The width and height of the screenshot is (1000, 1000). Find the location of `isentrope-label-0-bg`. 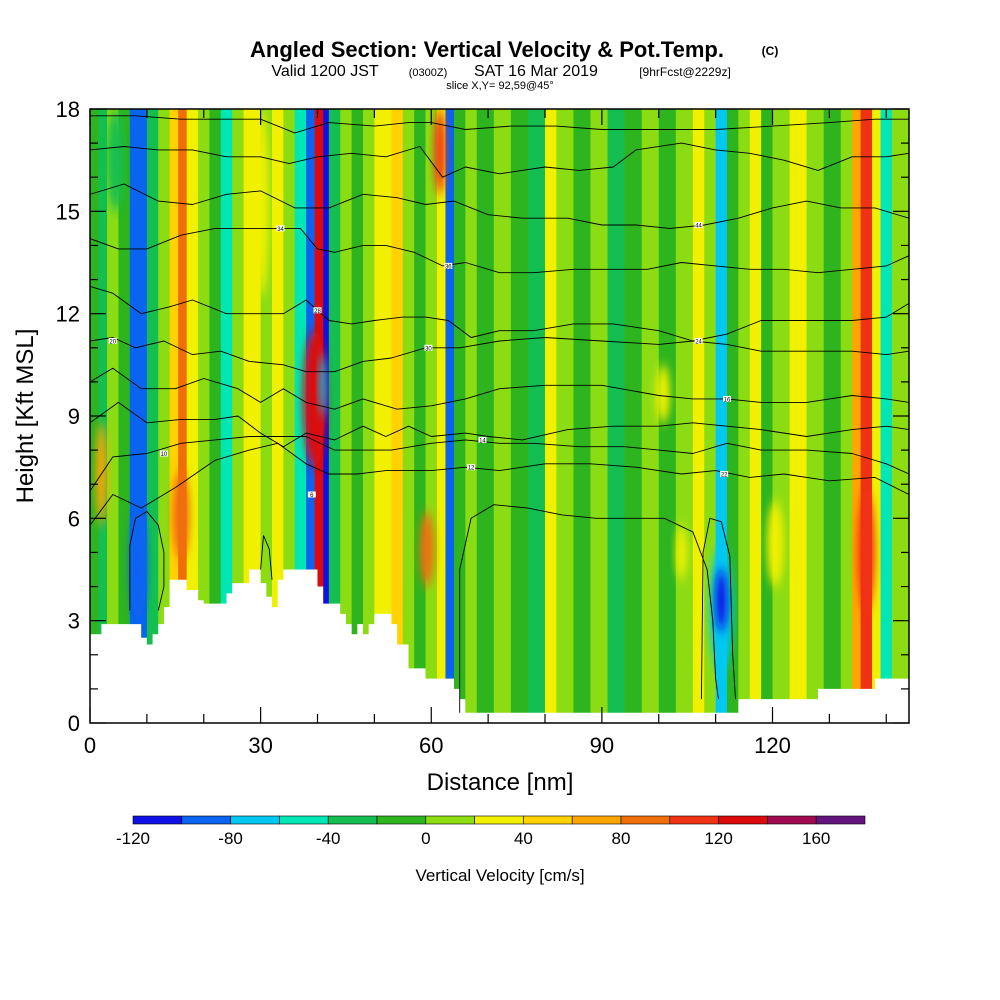

isentrope-label-0-bg is located at coordinates (471, 467).